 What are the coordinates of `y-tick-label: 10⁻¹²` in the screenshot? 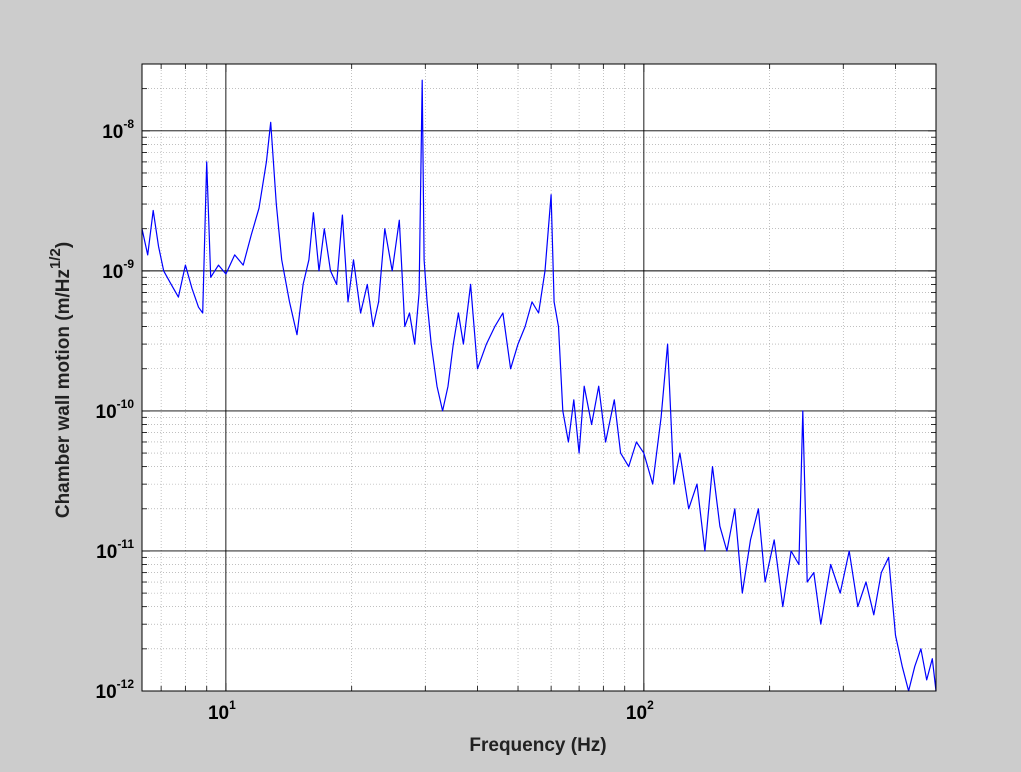 It's located at (115, 690).